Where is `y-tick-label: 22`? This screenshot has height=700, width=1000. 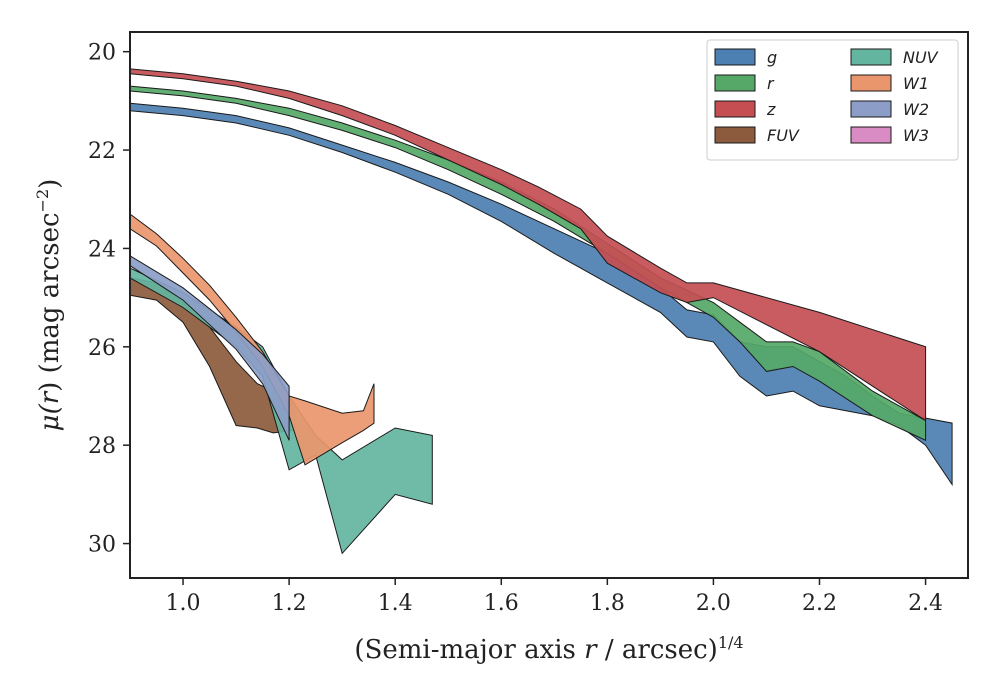
y-tick-label: 22 is located at coordinates (102, 151).